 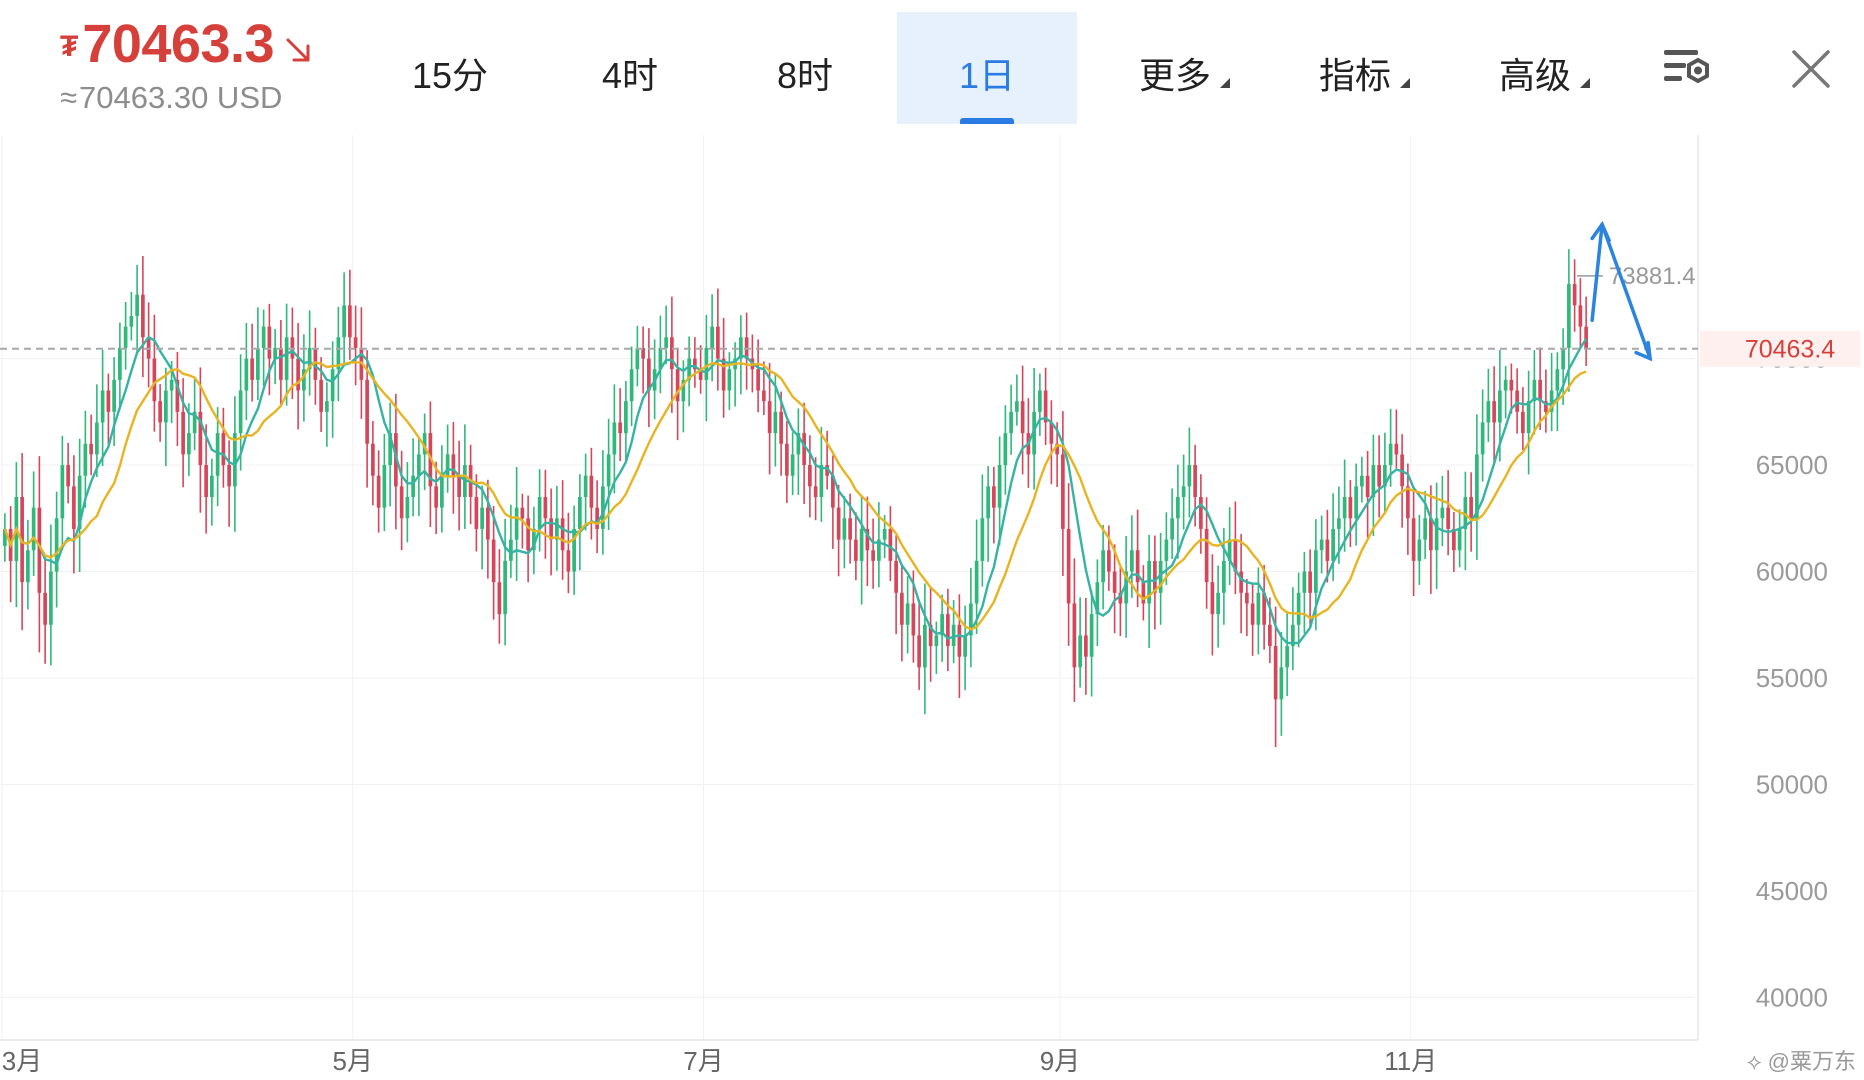 What do you see at coordinates (1174, 75) in the screenshot?
I see `tab-label: 更多` at bounding box center [1174, 75].